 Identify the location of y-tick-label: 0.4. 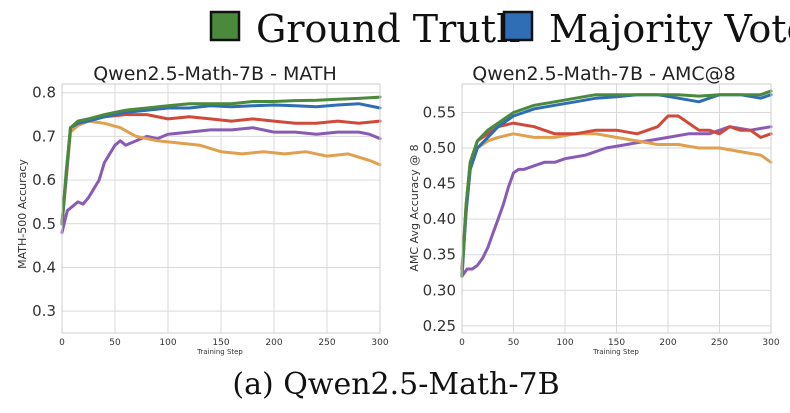
(44, 267).